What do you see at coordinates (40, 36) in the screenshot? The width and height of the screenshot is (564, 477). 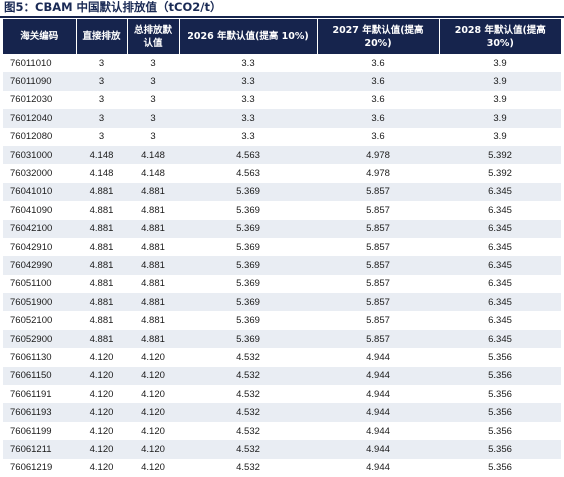 I see `header-customs-code: 海关编码` at bounding box center [40, 36].